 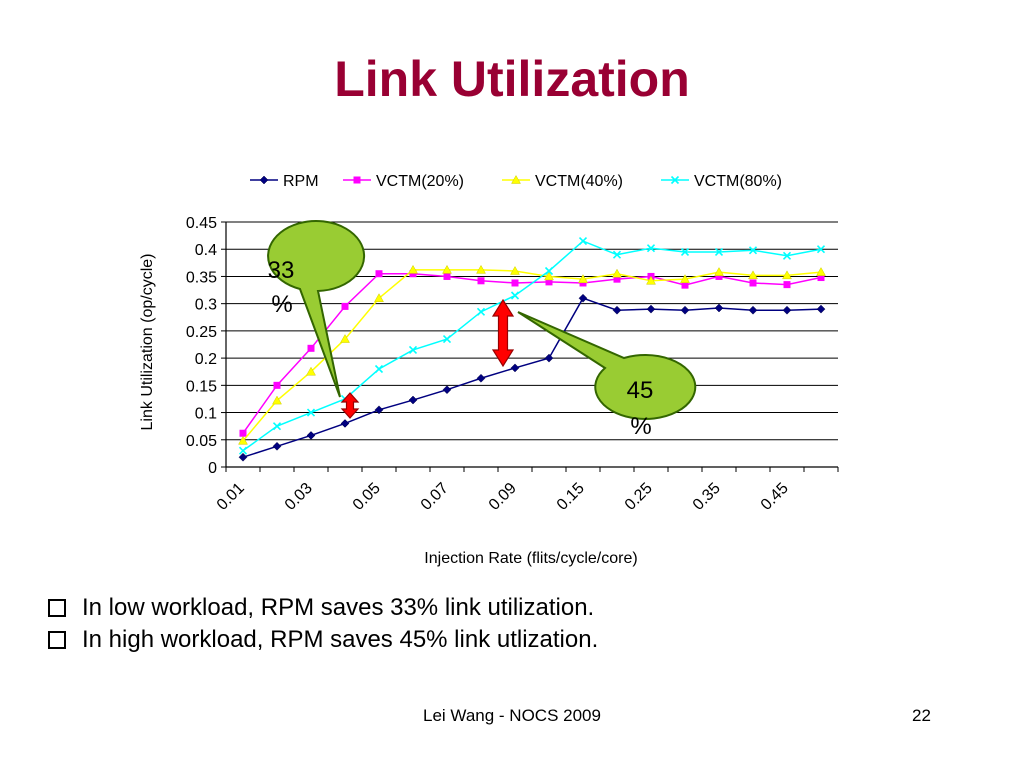 What do you see at coordinates (775, 497) in the screenshot?
I see `x-tick-label: 0.45` at bounding box center [775, 497].